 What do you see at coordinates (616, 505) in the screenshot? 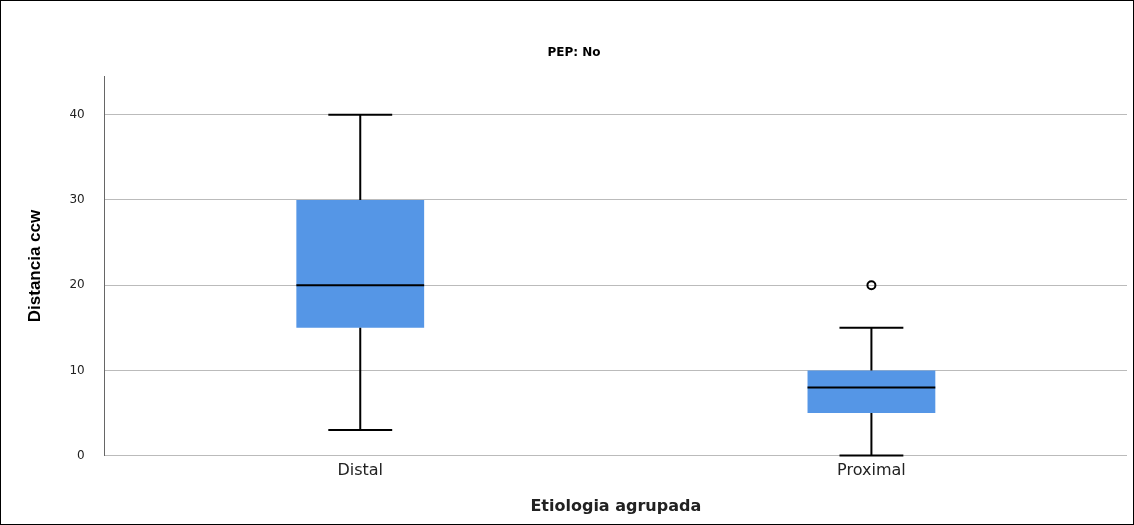
I see `x-axis-title: Etiologia agrupada` at bounding box center [616, 505].